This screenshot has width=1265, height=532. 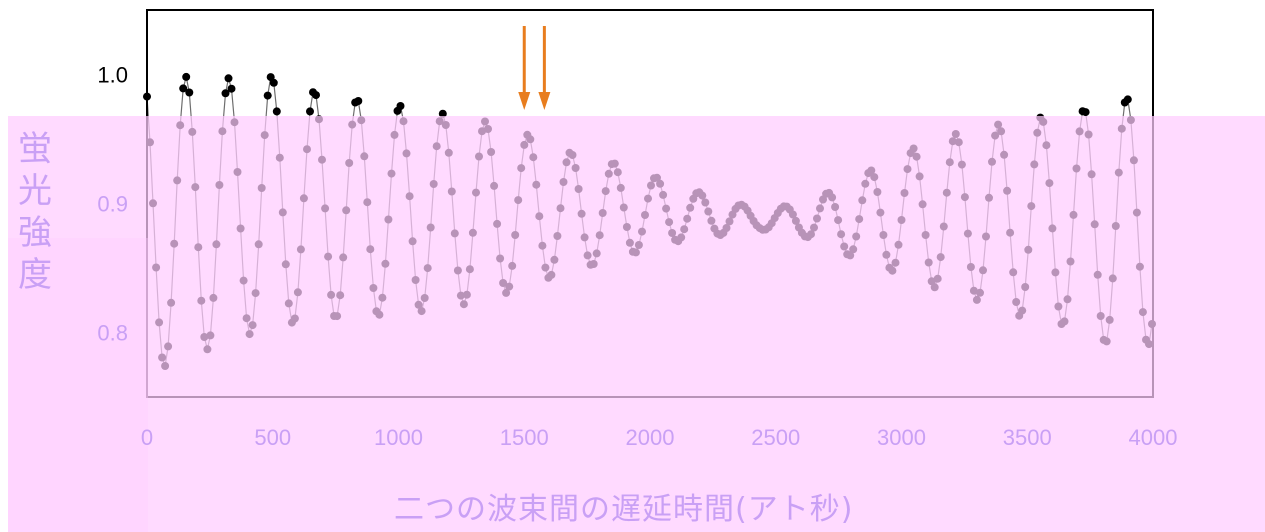 What do you see at coordinates (775, 437) in the screenshot?
I see `x-tick-label: 2500` at bounding box center [775, 437].